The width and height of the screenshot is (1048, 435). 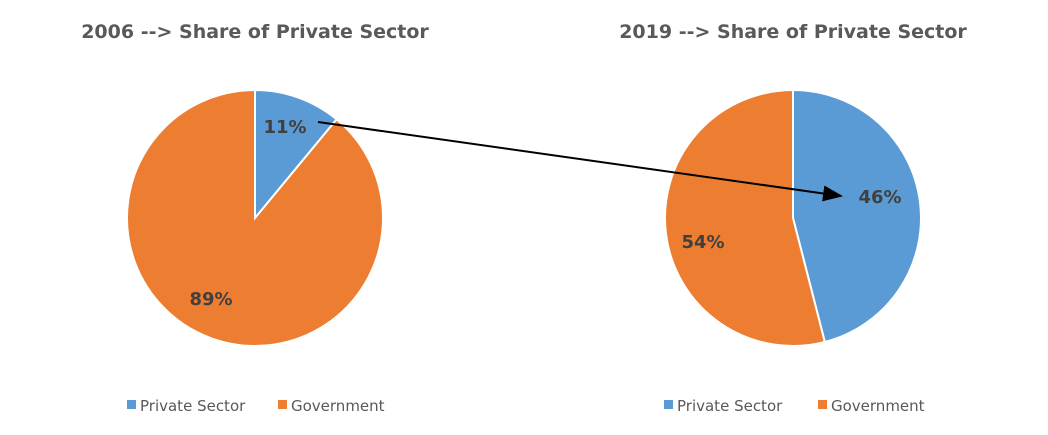 What do you see at coordinates (284, 127) in the screenshot?
I see `data-label: 11%` at bounding box center [284, 127].